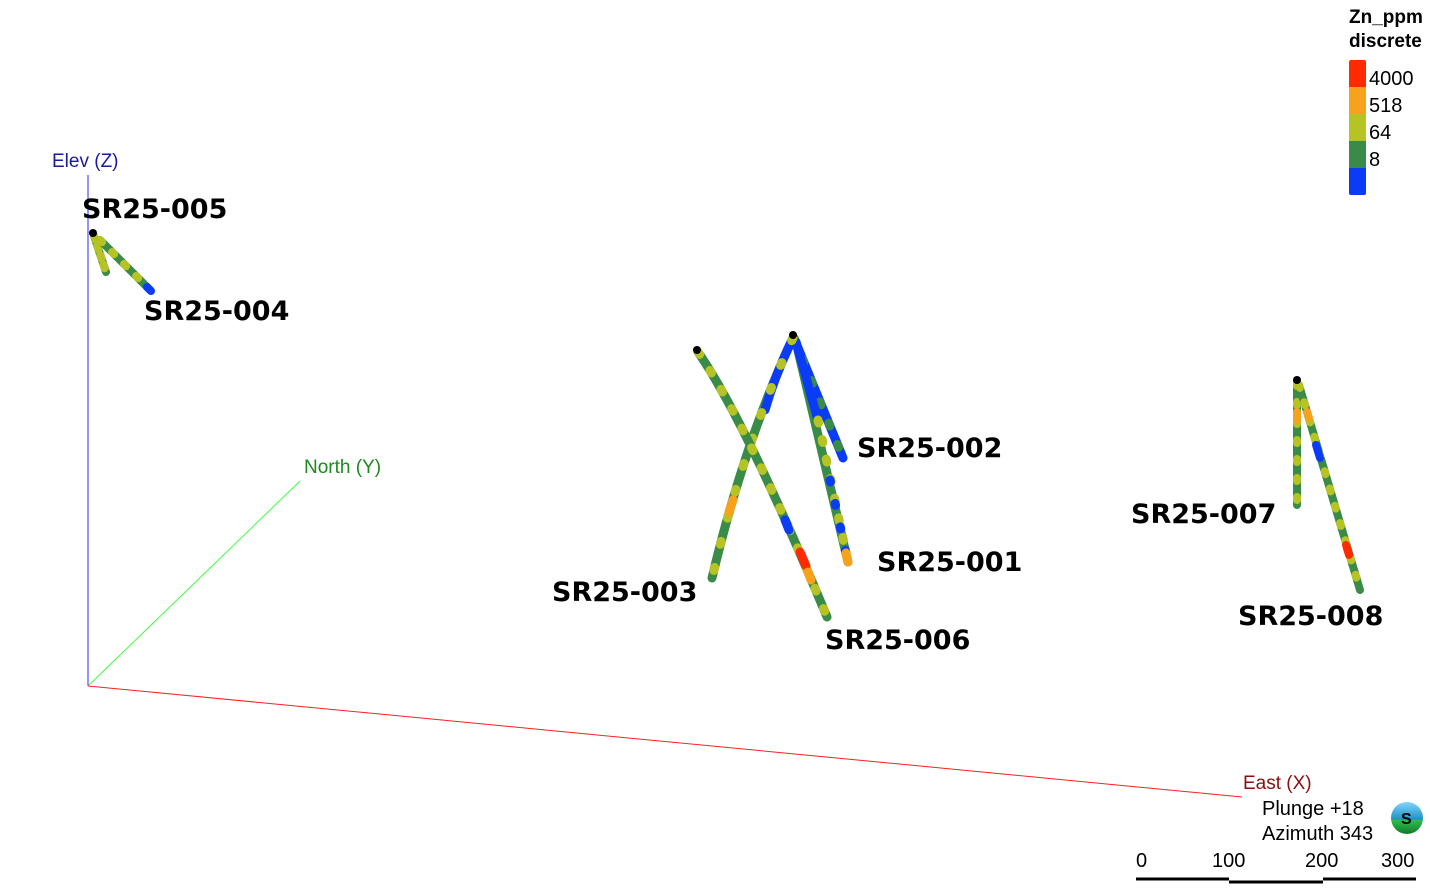 This screenshot has width=1430, height=894. What do you see at coordinates (1386, 17) in the screenshot?
I see `legend-title: Zn_ppm` at bounding box center [1386, 17].